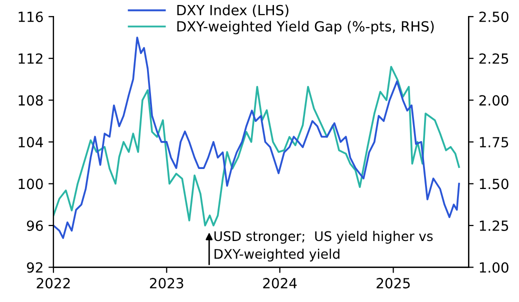 This screenshot has width=519, height=302. I want to click on x-tick-label: 2024, so click(280, 283).